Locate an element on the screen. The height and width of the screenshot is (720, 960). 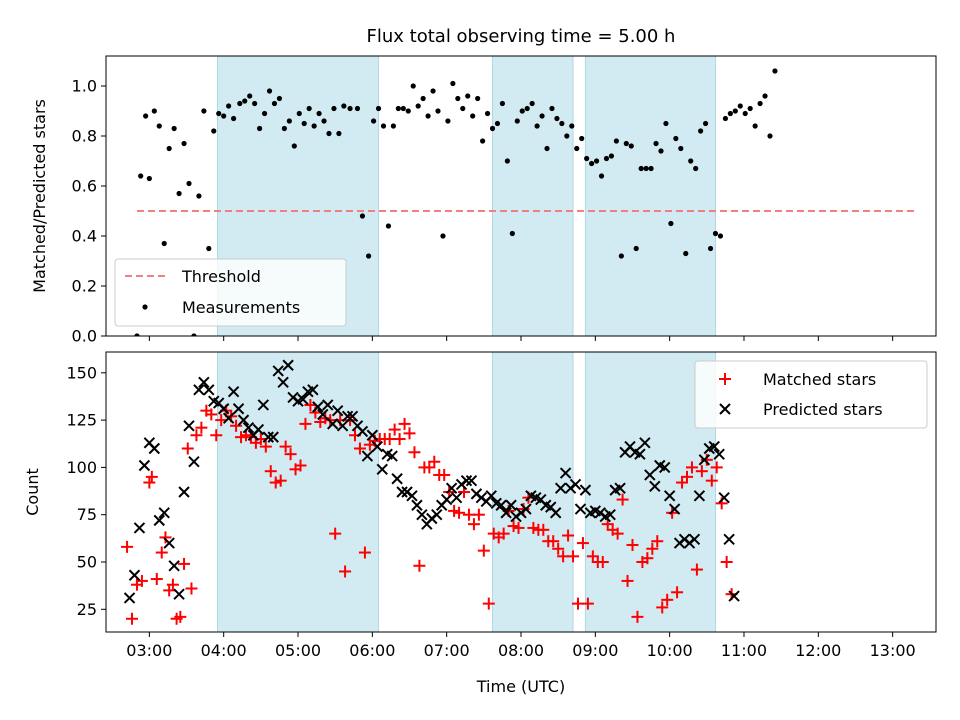
y-tick-label: 0.6 is located at coordinates (84, 186).